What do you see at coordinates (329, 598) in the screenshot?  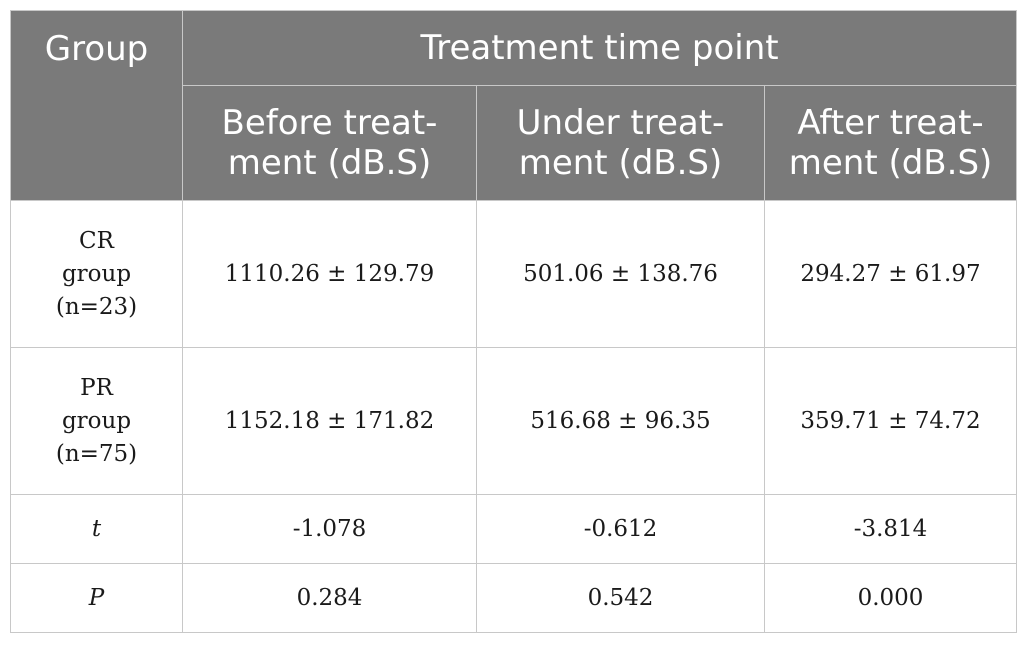 I see `cell-p-before: 0.284` at bounding box center [329, 598].